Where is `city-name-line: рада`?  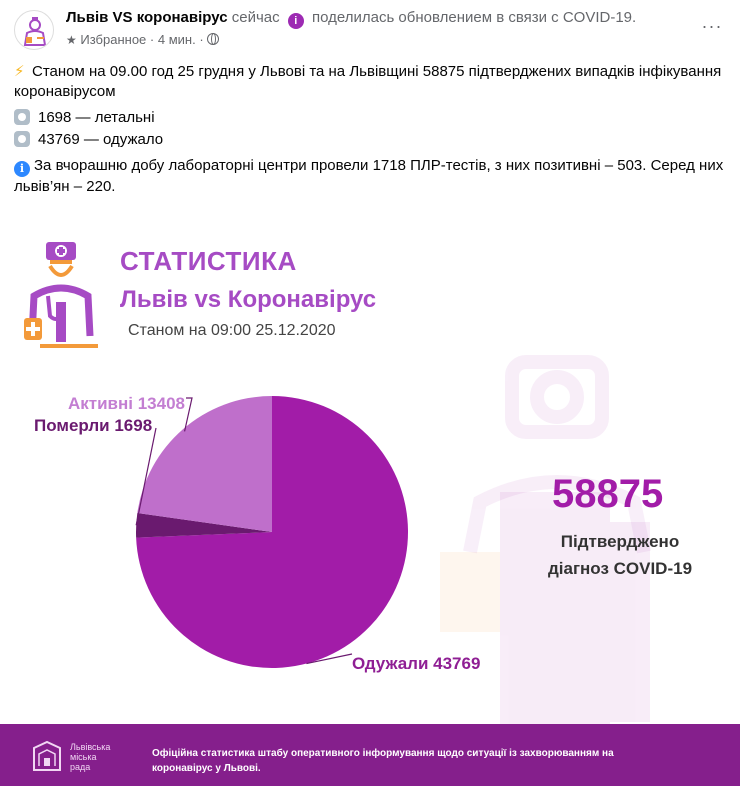
city-name-line: рада is located at coordinates (80, 767).